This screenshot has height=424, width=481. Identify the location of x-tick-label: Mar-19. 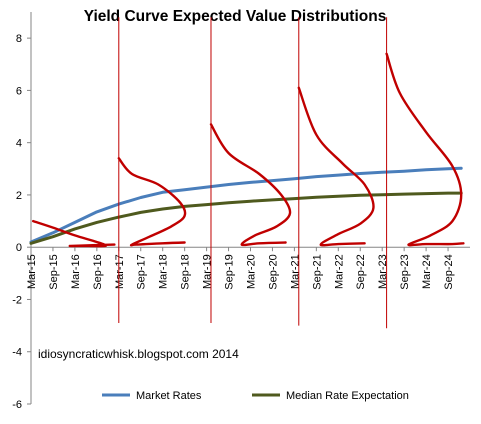
(208, 271).